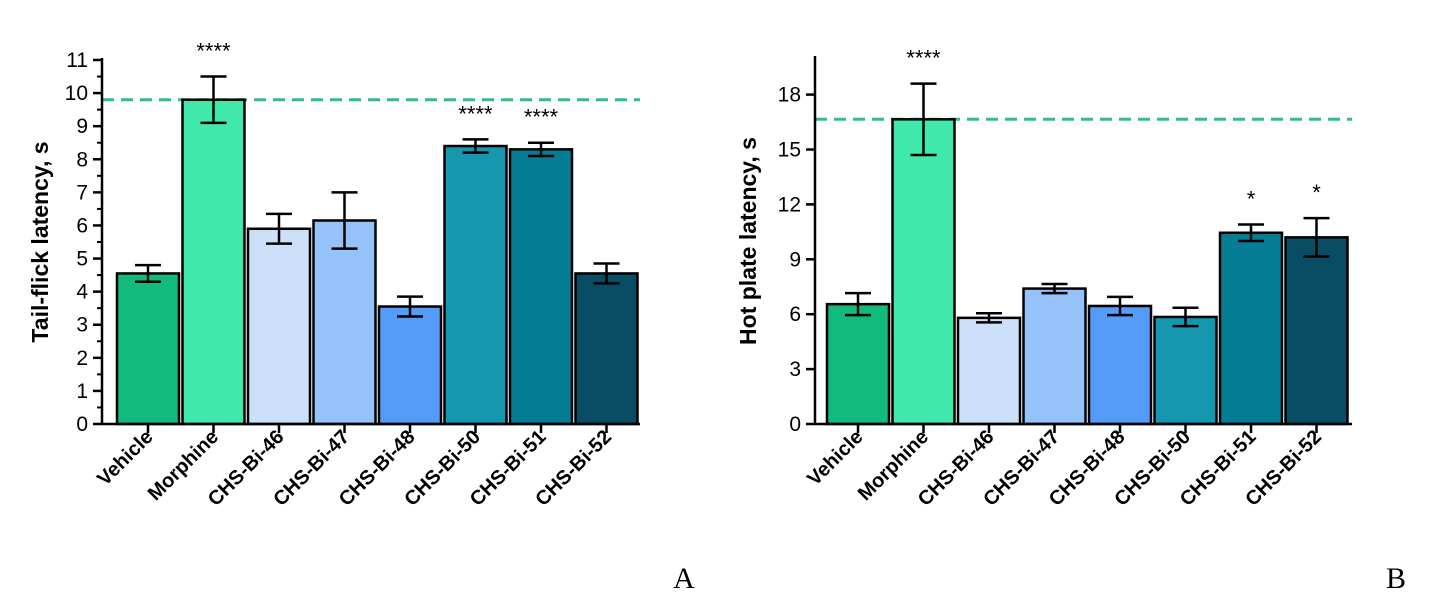  I want to click on y-tick-label-10: 10, so click(76, 93).